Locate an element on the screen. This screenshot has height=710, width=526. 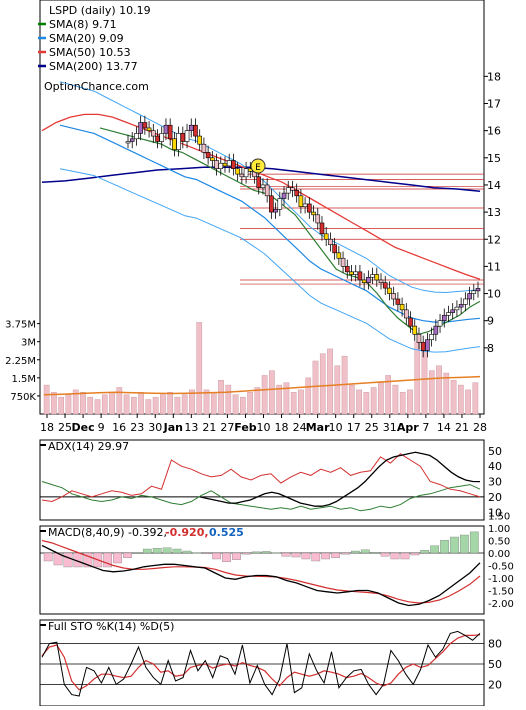
panel-frame-macd is located at coordinates (262, 570).